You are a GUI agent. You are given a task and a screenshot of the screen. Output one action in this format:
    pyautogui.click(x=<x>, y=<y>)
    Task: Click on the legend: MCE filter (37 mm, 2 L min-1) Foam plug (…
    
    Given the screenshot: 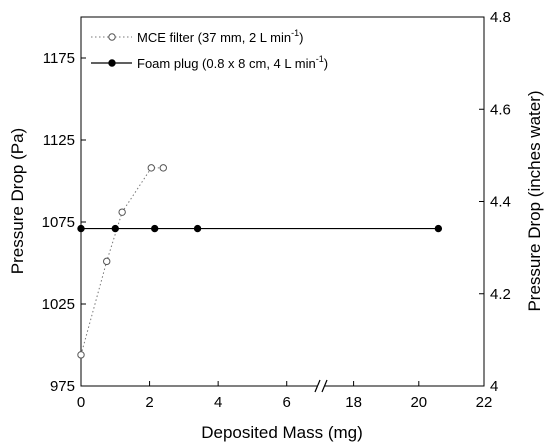 What is the action you would take?
    pyautogui.click(x=209, y=49)
    